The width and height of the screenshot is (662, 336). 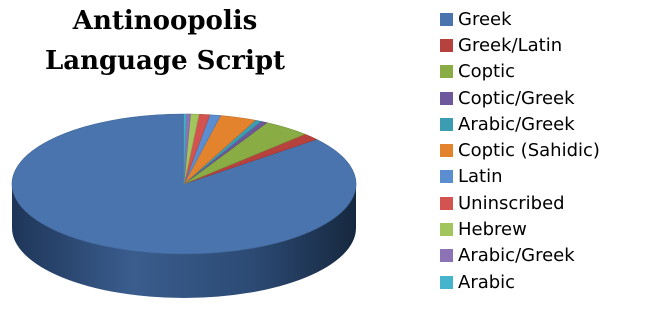 I want to click on legend-label: Coptic, so click(x=486, y=72).